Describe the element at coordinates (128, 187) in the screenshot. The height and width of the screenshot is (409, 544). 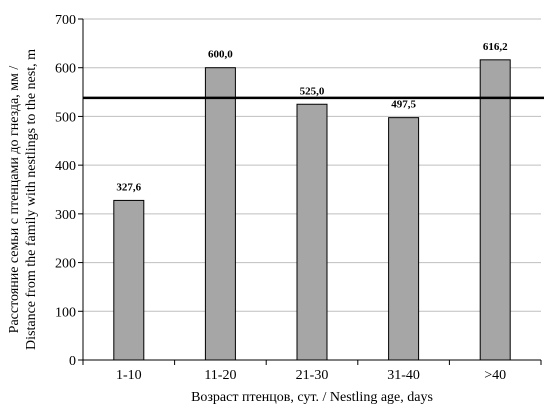
I see `data-label: 327,6` at that location.